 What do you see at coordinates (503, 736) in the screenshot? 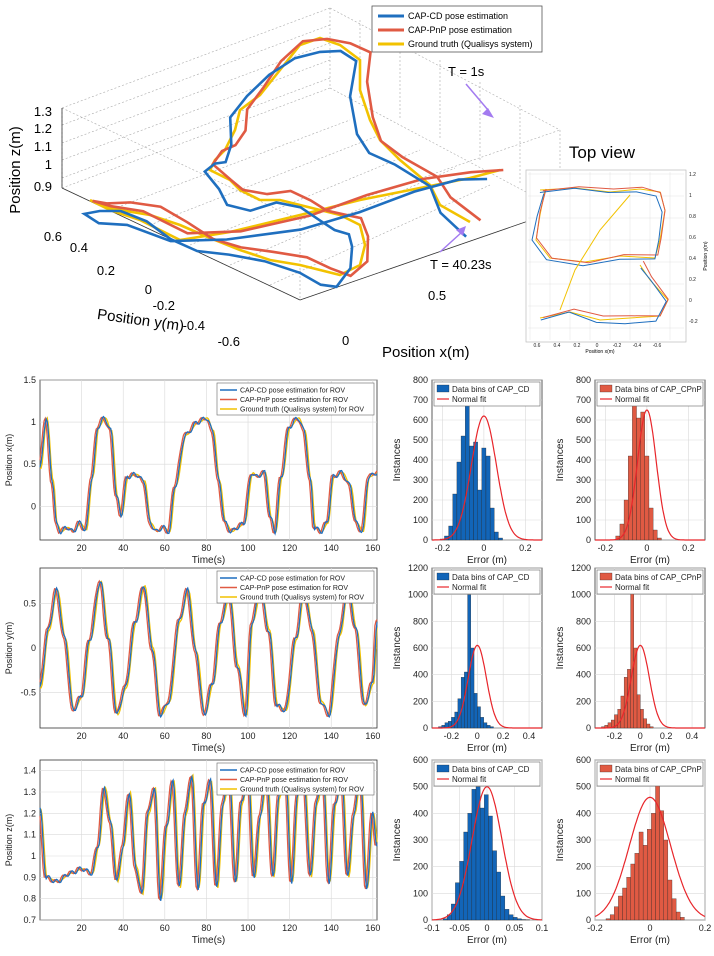
I see `x-tick-label: 0.2` at bounding box center [503, 736].